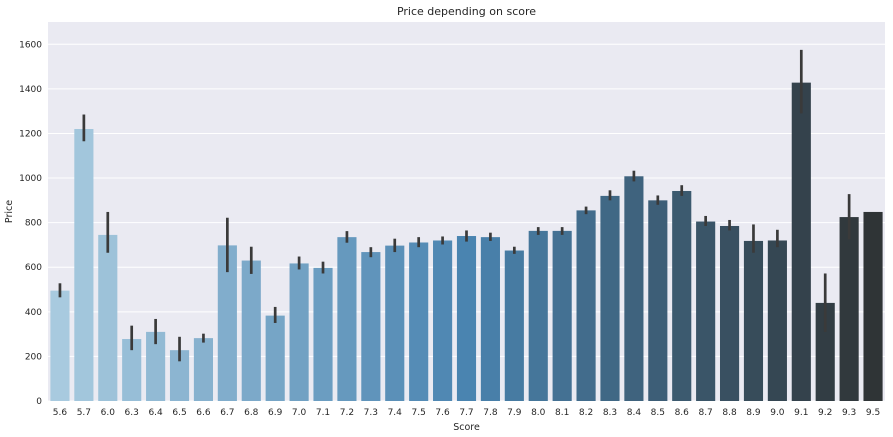 The image size is (893, 437). I want to click on y-tick-label: 400, so click(33, 313).